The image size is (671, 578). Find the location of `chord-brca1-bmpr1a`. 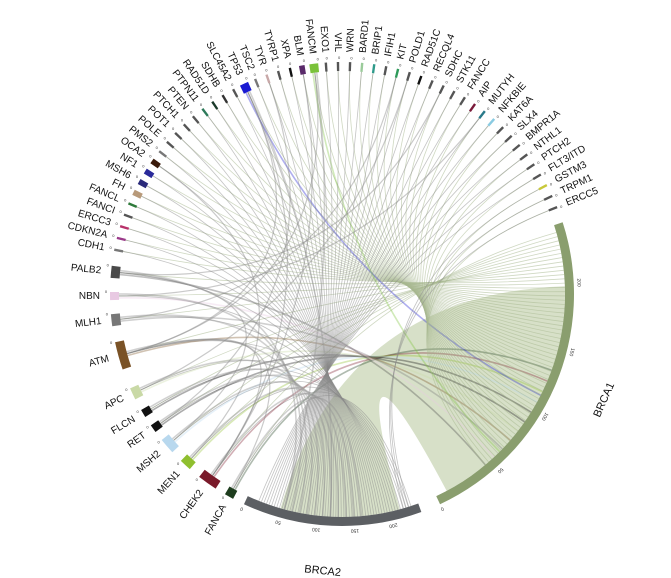

chord-brca1-bmpr1a is located at coordinates (469, 299).